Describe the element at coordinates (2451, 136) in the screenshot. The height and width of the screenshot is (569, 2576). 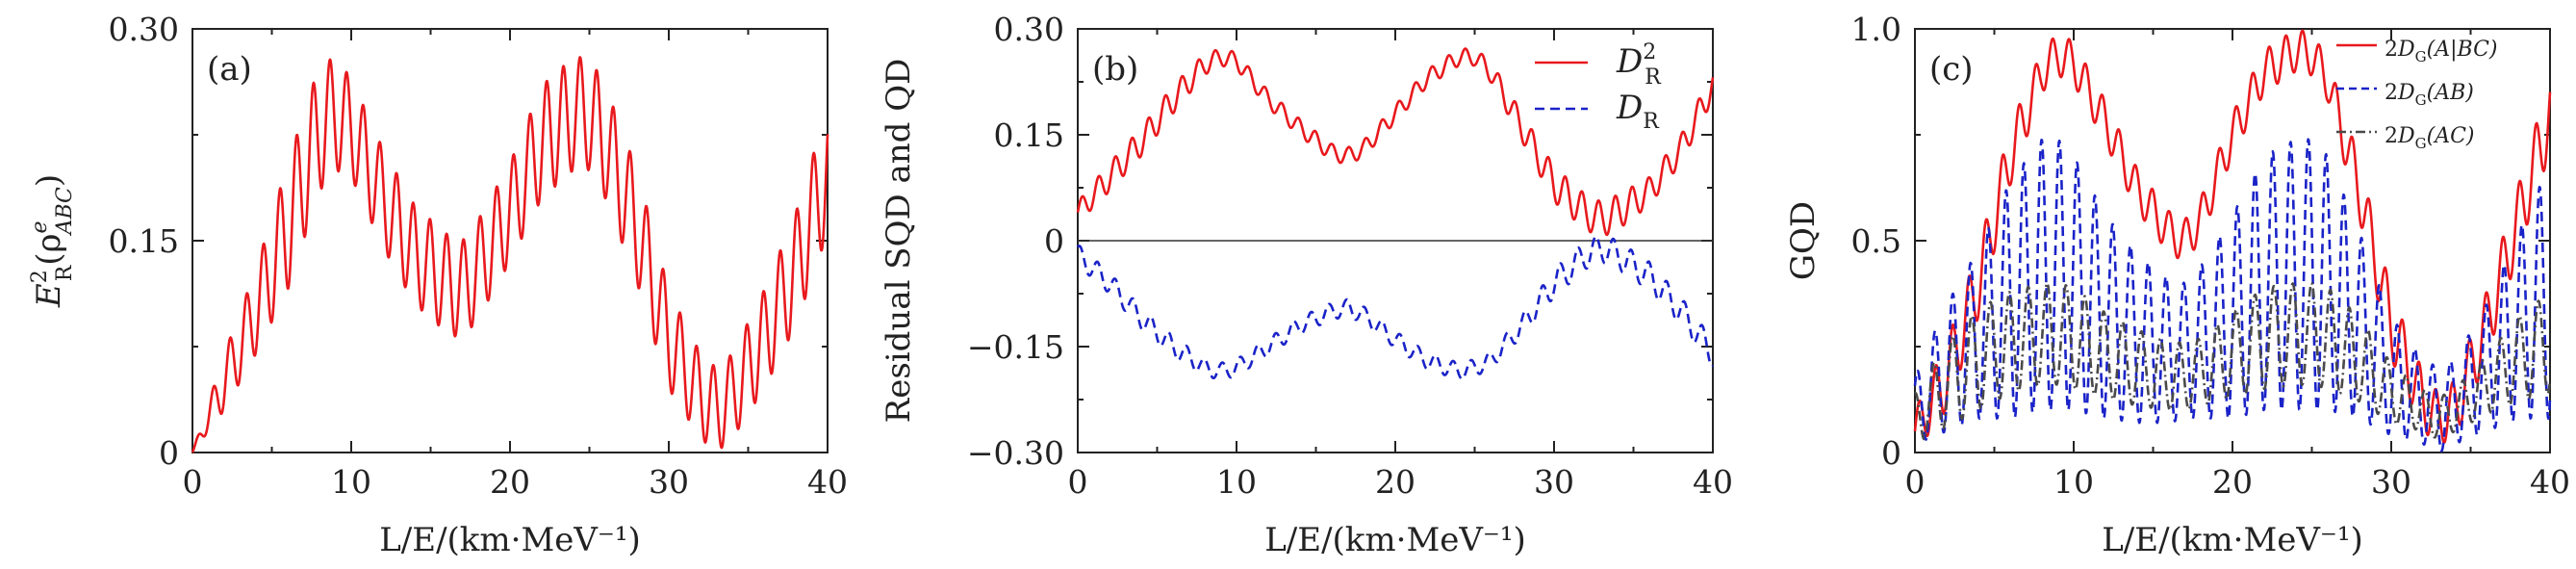
I see `legend-ac-arg: (AC)` at that location.